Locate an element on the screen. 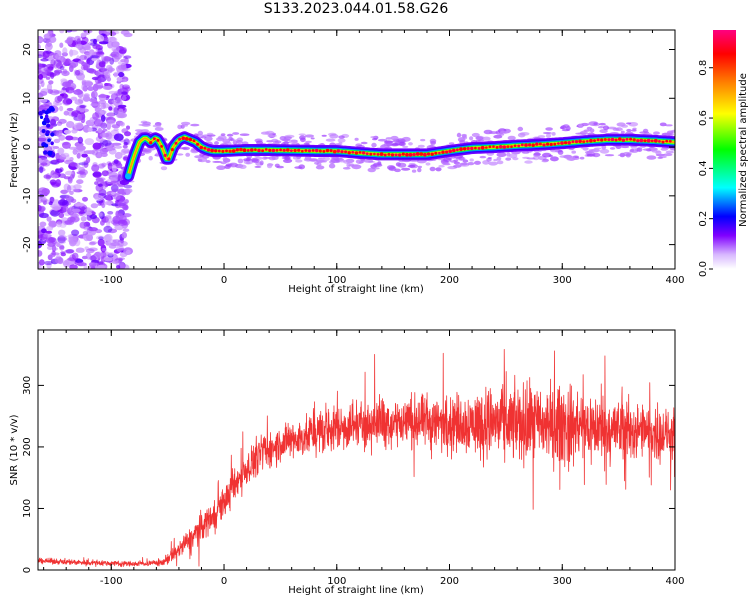  snr-x-tick-label: 200 is located at coordinates (449, 581).